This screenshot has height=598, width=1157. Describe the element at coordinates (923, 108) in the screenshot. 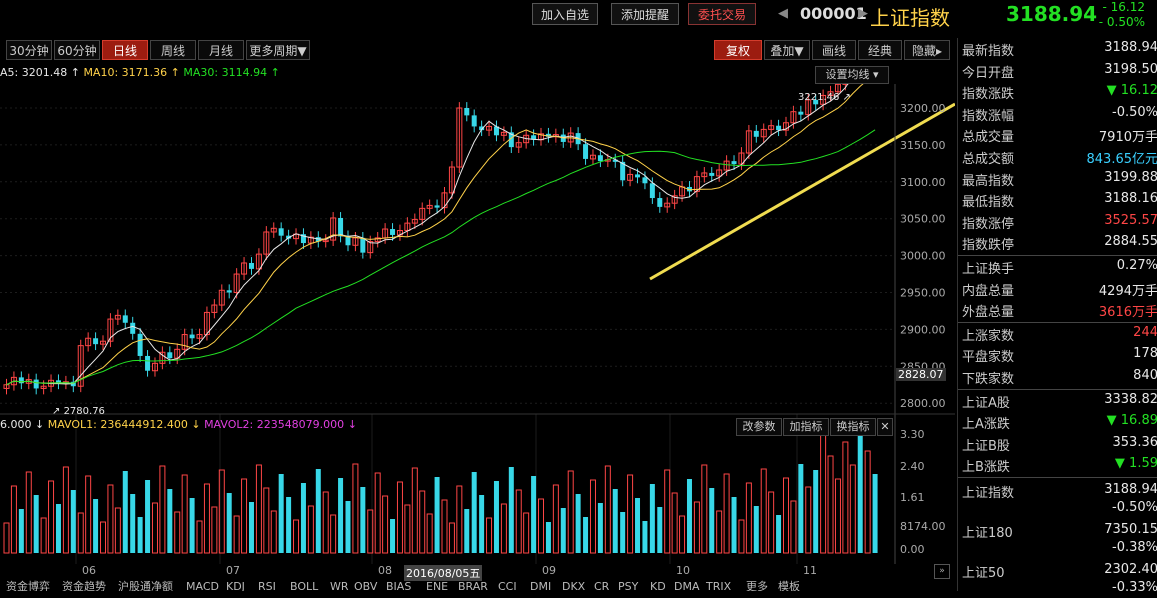

I see `price-tick: 3200.00` at that location.